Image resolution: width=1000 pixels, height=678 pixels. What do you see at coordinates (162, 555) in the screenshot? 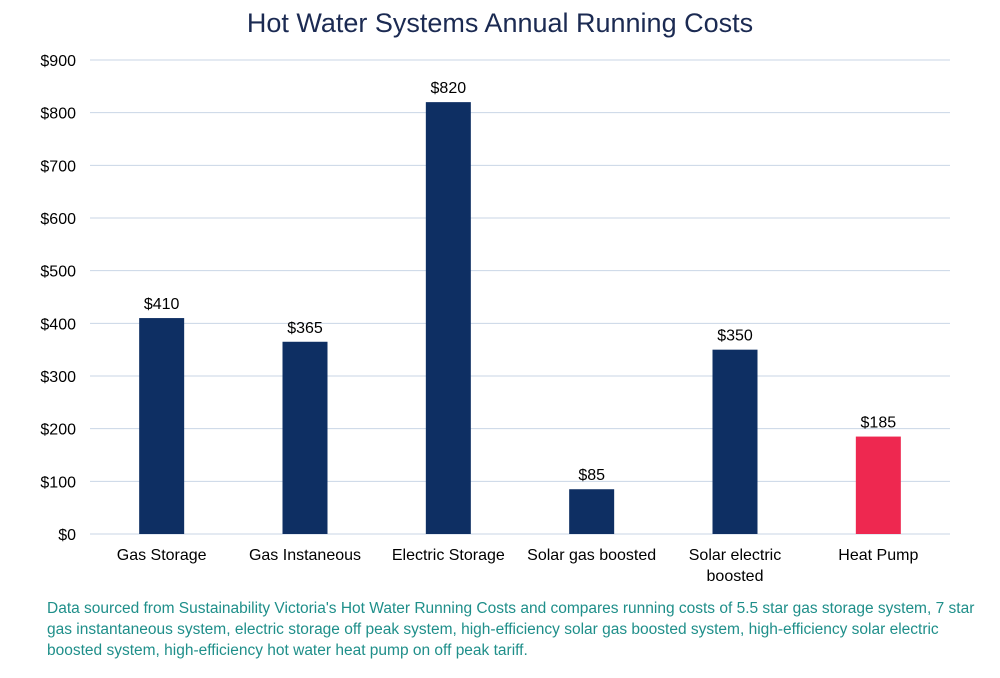
I see `x-tick-label: Gas Storage` at bounding box center [162, 555].